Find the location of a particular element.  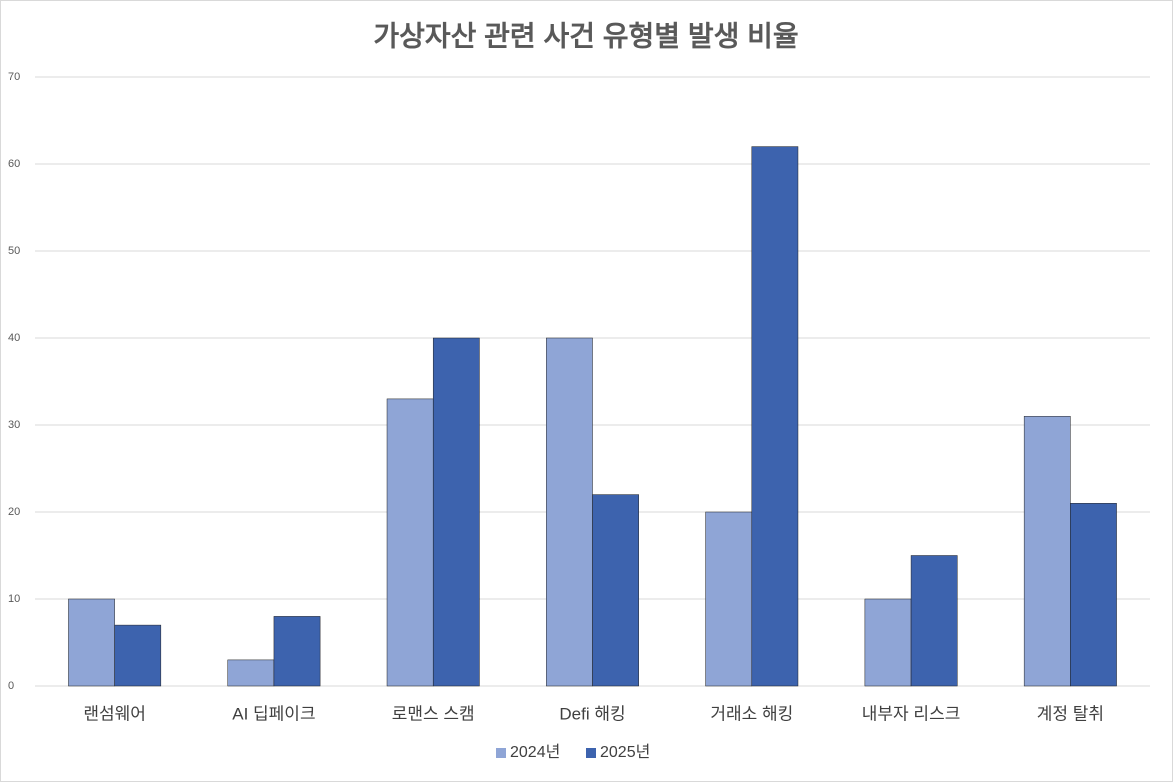

x-tick-label: 내부자 리스크 is located at coordinates (911, 713).